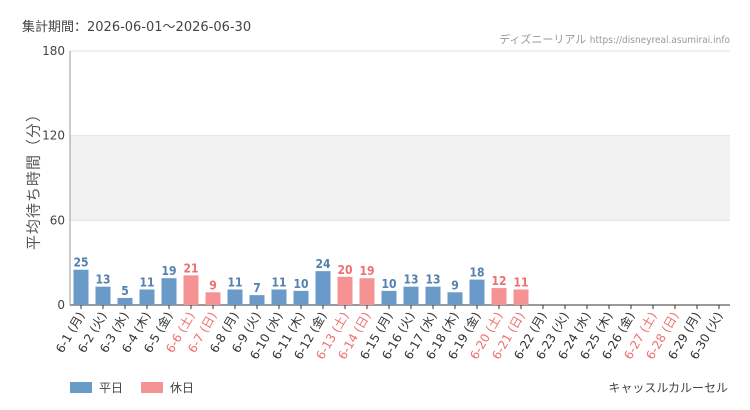 The width and height of the screenshot is (750, 410). I want to click on y-tick-label: 120, so click(53, 136).